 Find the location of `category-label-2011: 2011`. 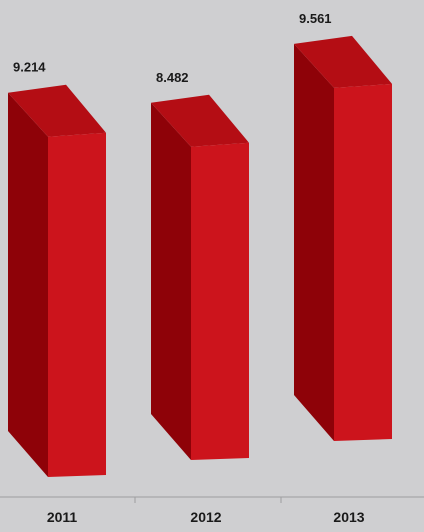

category-label-2011: 2011 is located at coordinates (62, 517).